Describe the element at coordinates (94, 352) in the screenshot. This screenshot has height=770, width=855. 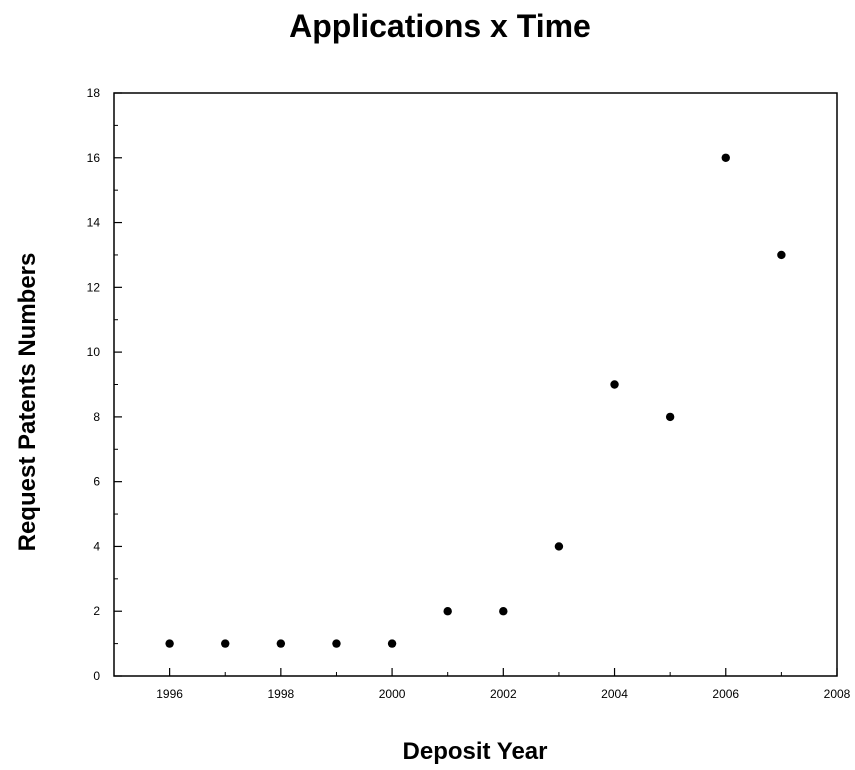
I see `y-tick-label: 10` at that location.